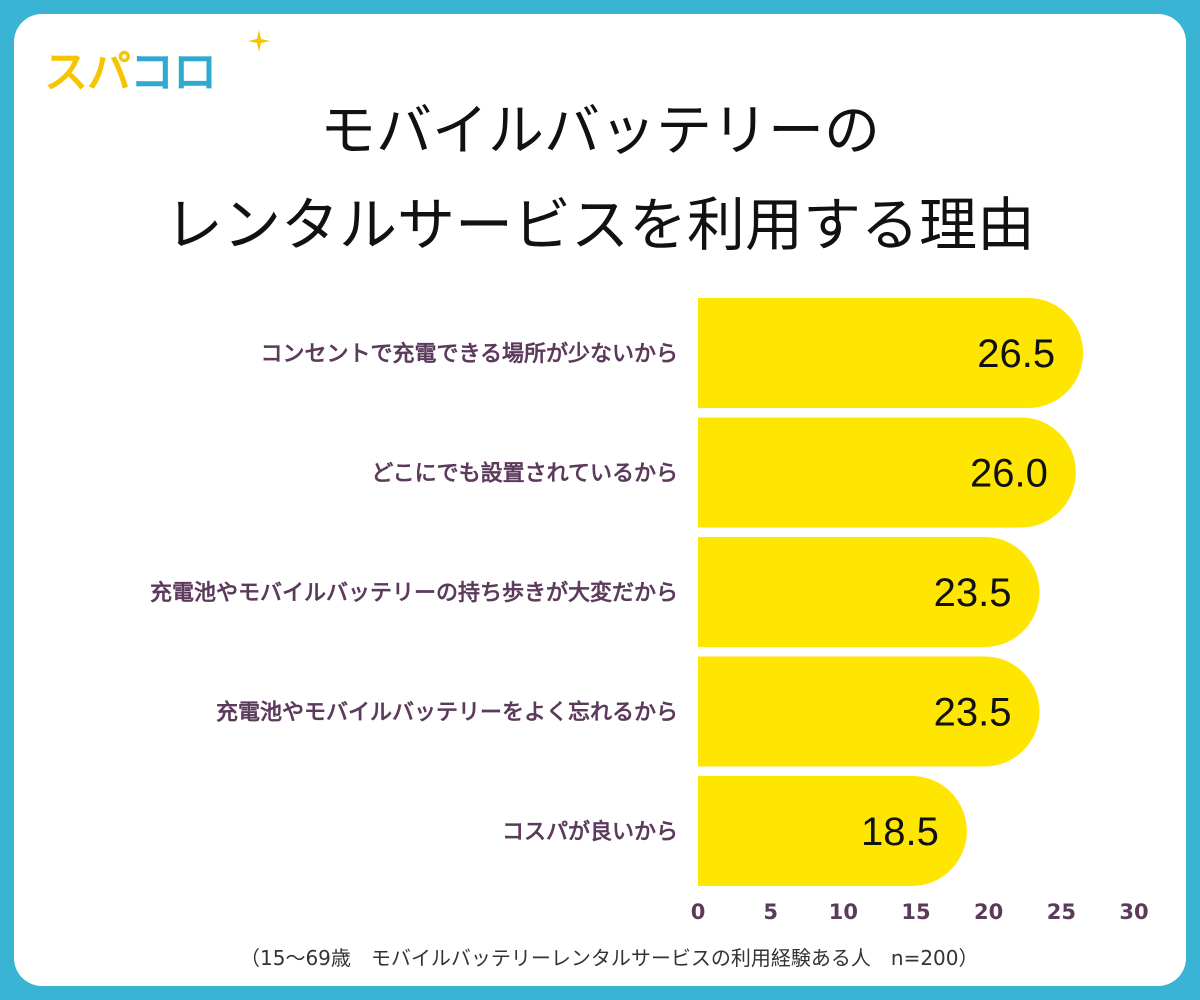  I want to click on chart-title-line-2: レンタルサービスを利用する理由, so click(599, 225).